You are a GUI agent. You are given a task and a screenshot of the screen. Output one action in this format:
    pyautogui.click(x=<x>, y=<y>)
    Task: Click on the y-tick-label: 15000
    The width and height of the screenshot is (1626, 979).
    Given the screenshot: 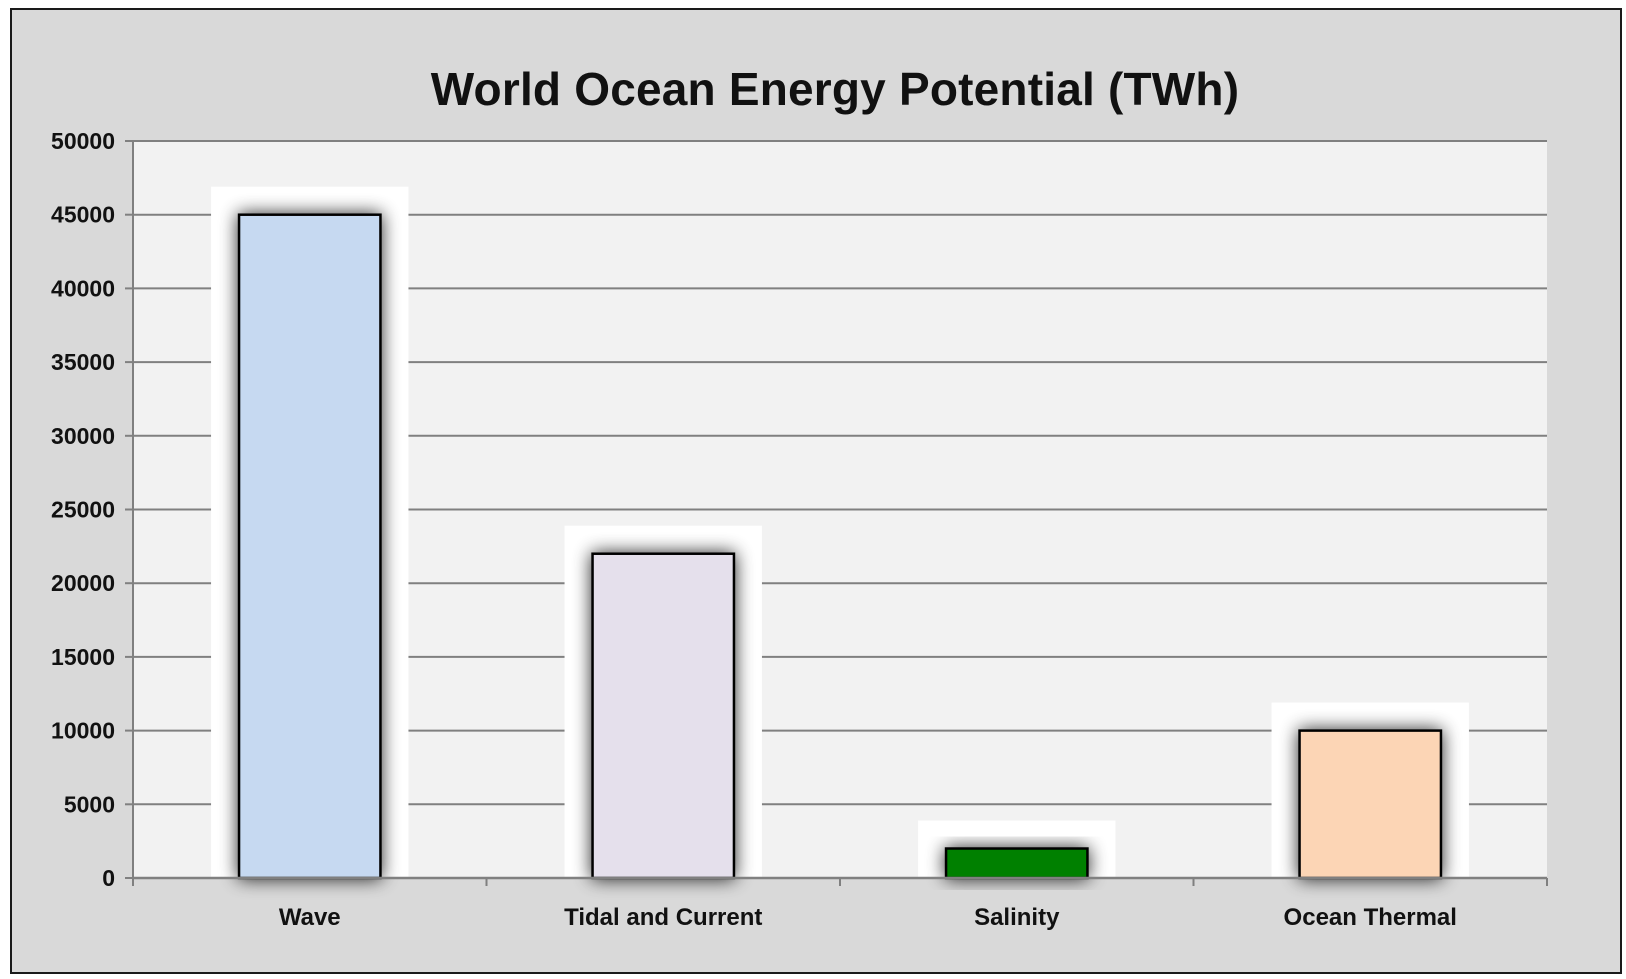 What is the action you would take?
    pyautogui.click(x=83, y=657)
    